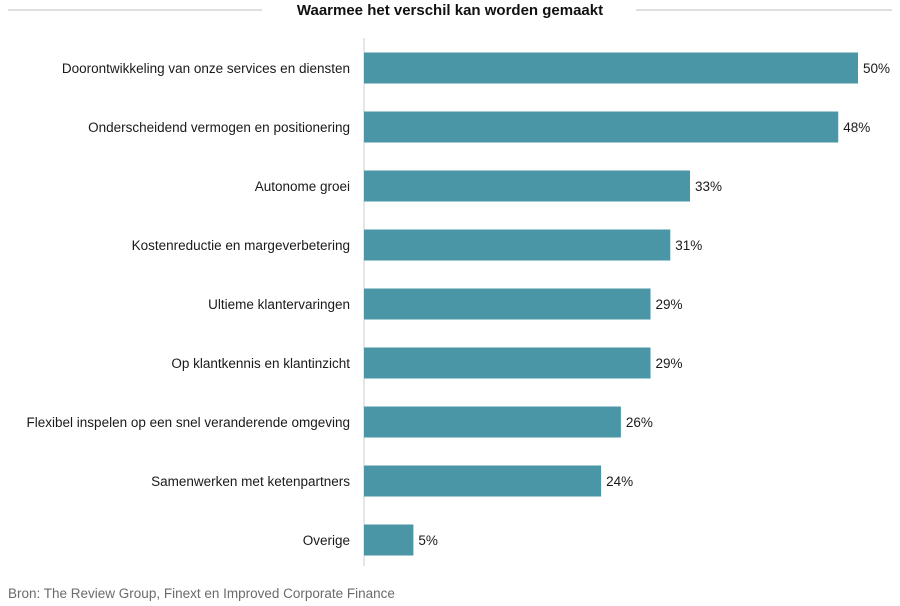 The image size is (900, 606). Describe the element at coordinates (260, 363) in the screenshot. I see `category-label: Op klantkennis en klantinzicht` at that location.